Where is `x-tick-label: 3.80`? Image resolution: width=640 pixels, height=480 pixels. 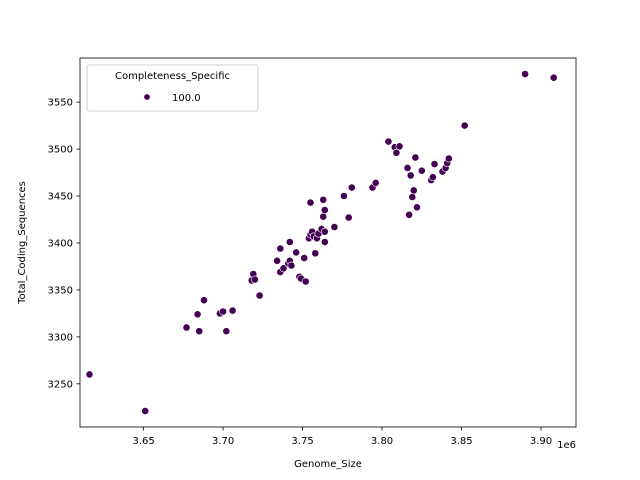 x-tick-label: 3.80 is located at coordinates (382, 441).